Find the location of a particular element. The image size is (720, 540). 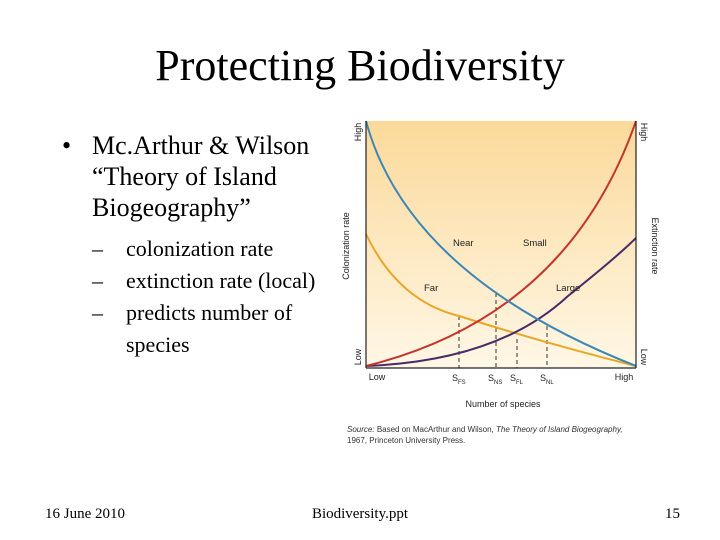

number-of-species-label: Number of species is located at coordinates (503, 404).